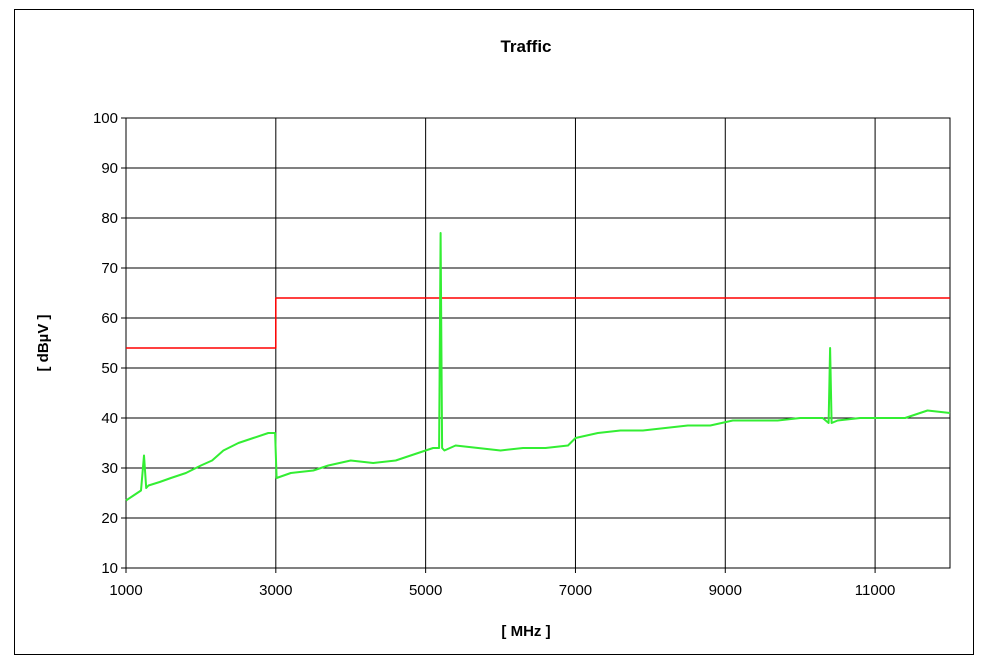 The image size is (988, 666). Describe the element at coordinates (109, 568) in the screenshot. I see `y-tick-label: 10` at that location.